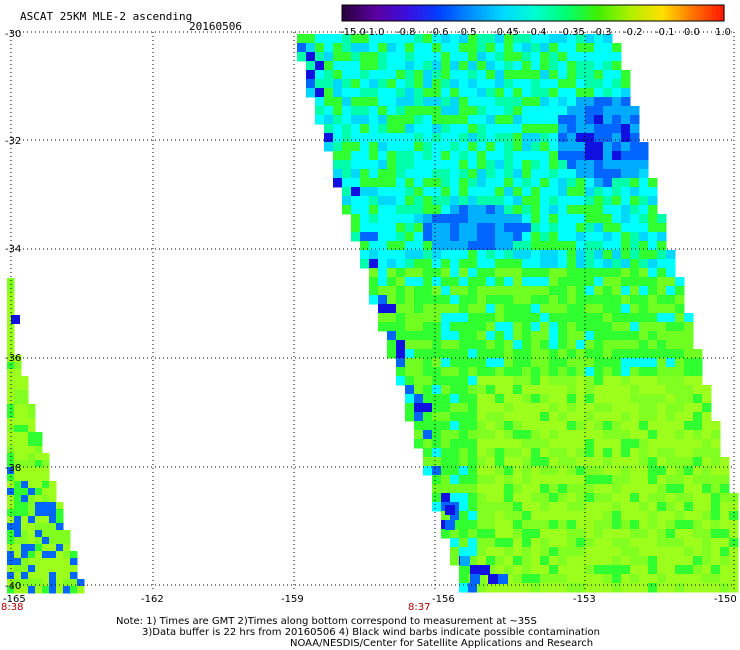  I want to click on lon-label: -156, so click(443, 599).